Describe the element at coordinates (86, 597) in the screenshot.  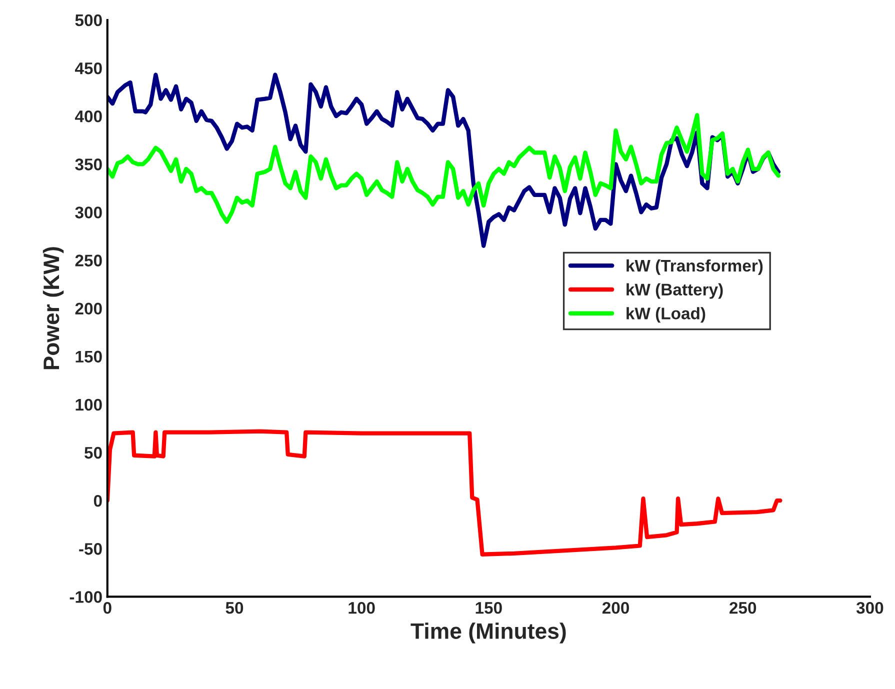
I see `y-tick-label: -100` at that location.